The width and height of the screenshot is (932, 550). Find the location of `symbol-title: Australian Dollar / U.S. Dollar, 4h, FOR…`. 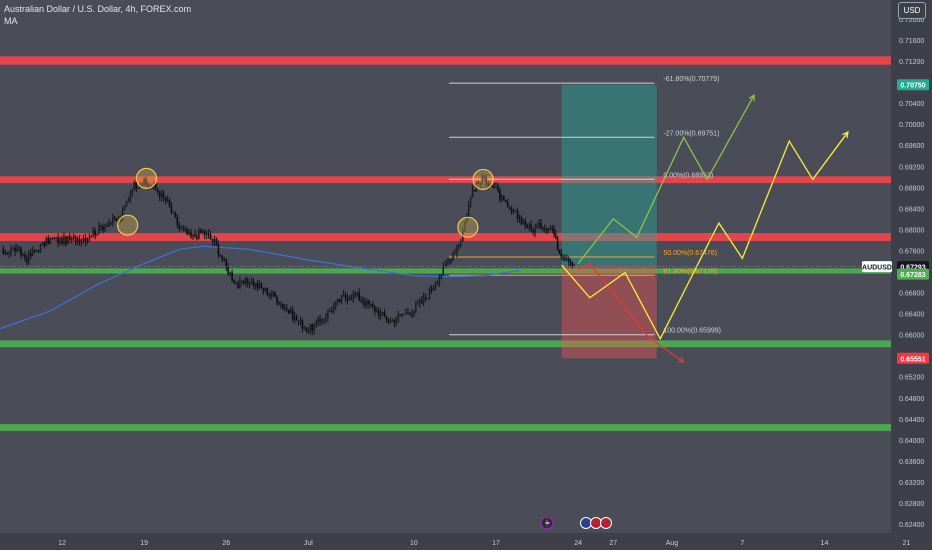

symbol-title: Australian Dollar / U.S. Dollar, 4h, FOR… is located at coordinates (98, 9).